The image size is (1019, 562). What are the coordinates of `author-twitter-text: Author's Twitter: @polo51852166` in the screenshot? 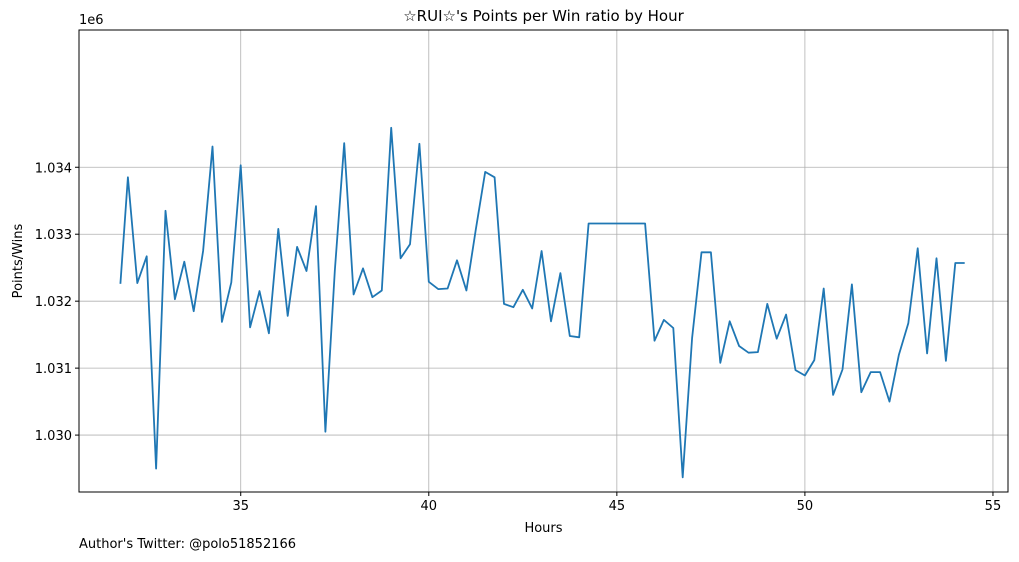 It's located at (188, 544).